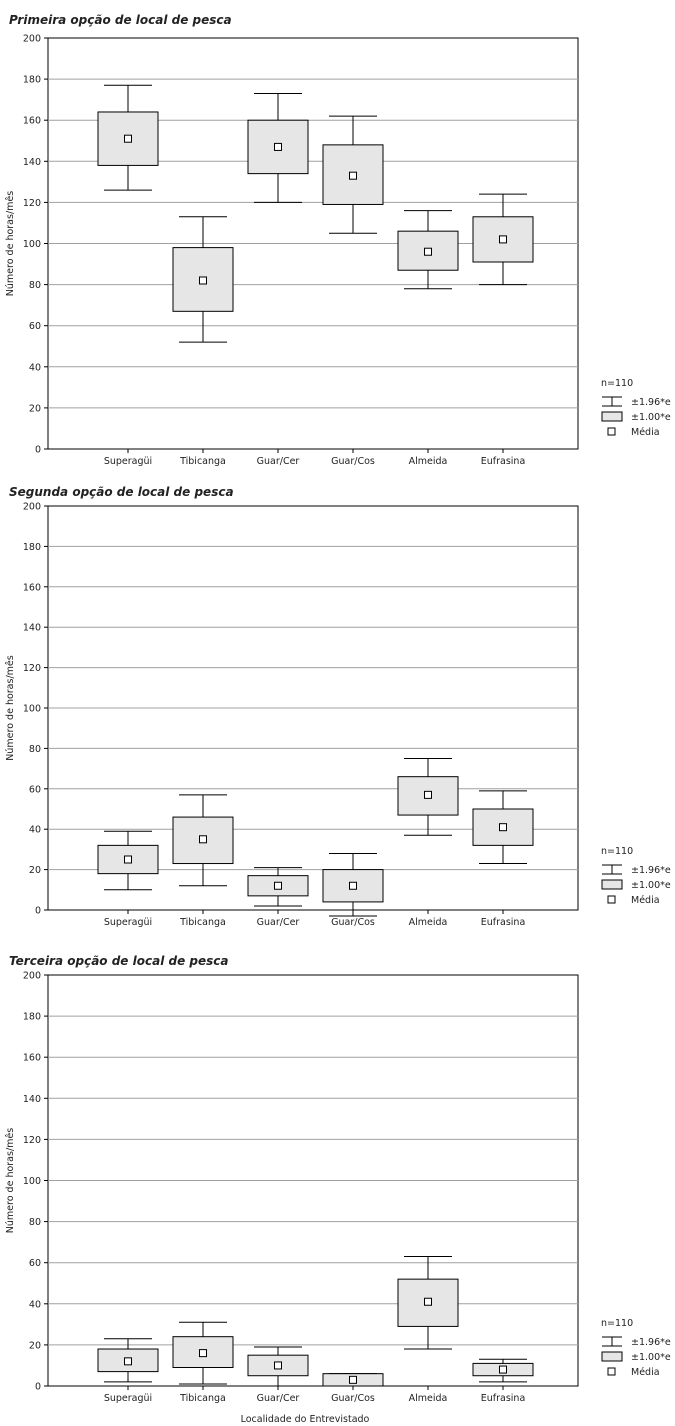  I want to click on box-Tibicanga, so click(203, 279).